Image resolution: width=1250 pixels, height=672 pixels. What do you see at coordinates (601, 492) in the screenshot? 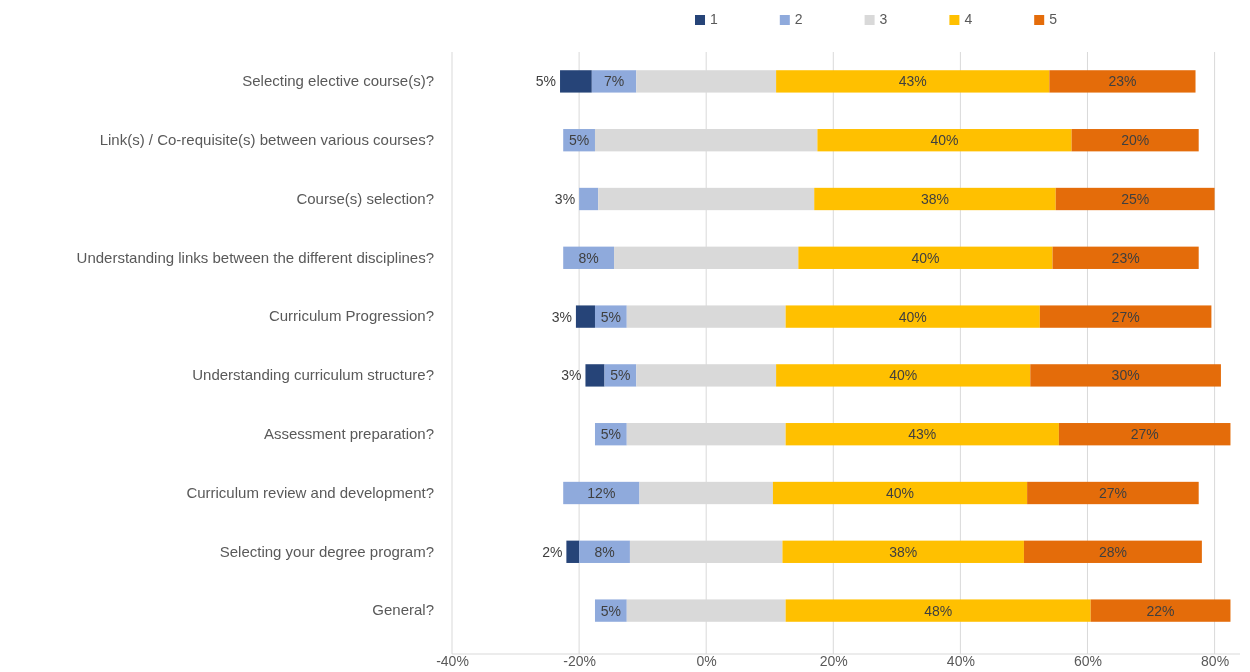
I see `data-label: 12%` at bounding box center [601, 492].